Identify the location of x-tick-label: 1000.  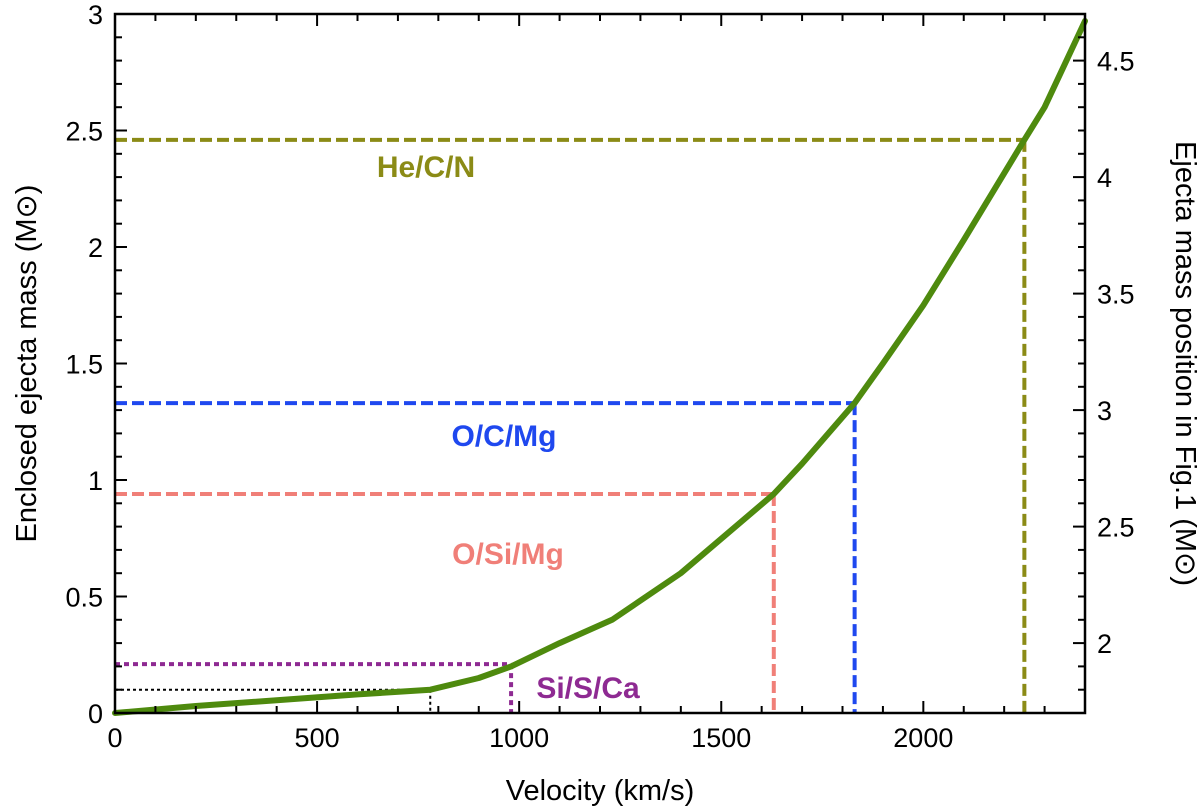
(519, 738).